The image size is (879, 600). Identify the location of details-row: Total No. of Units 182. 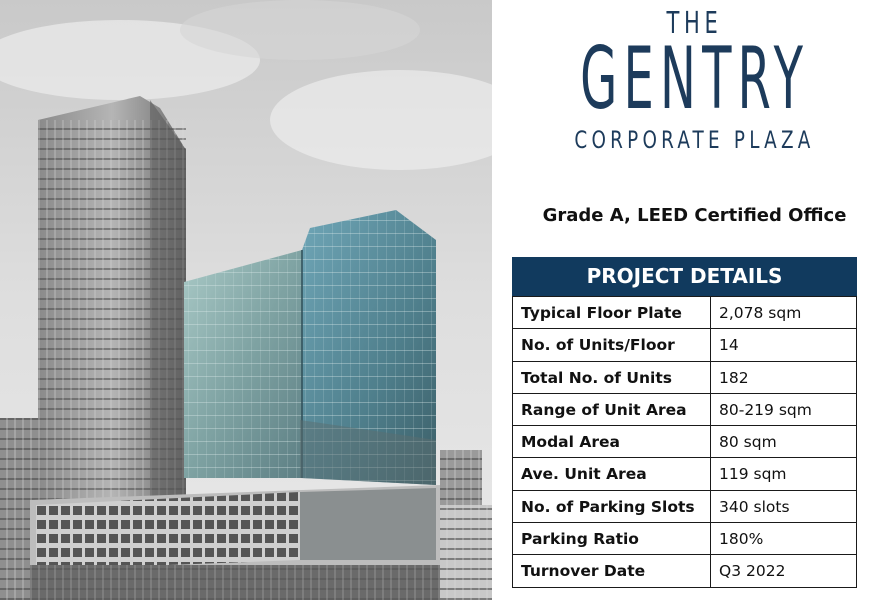
(684, 377).